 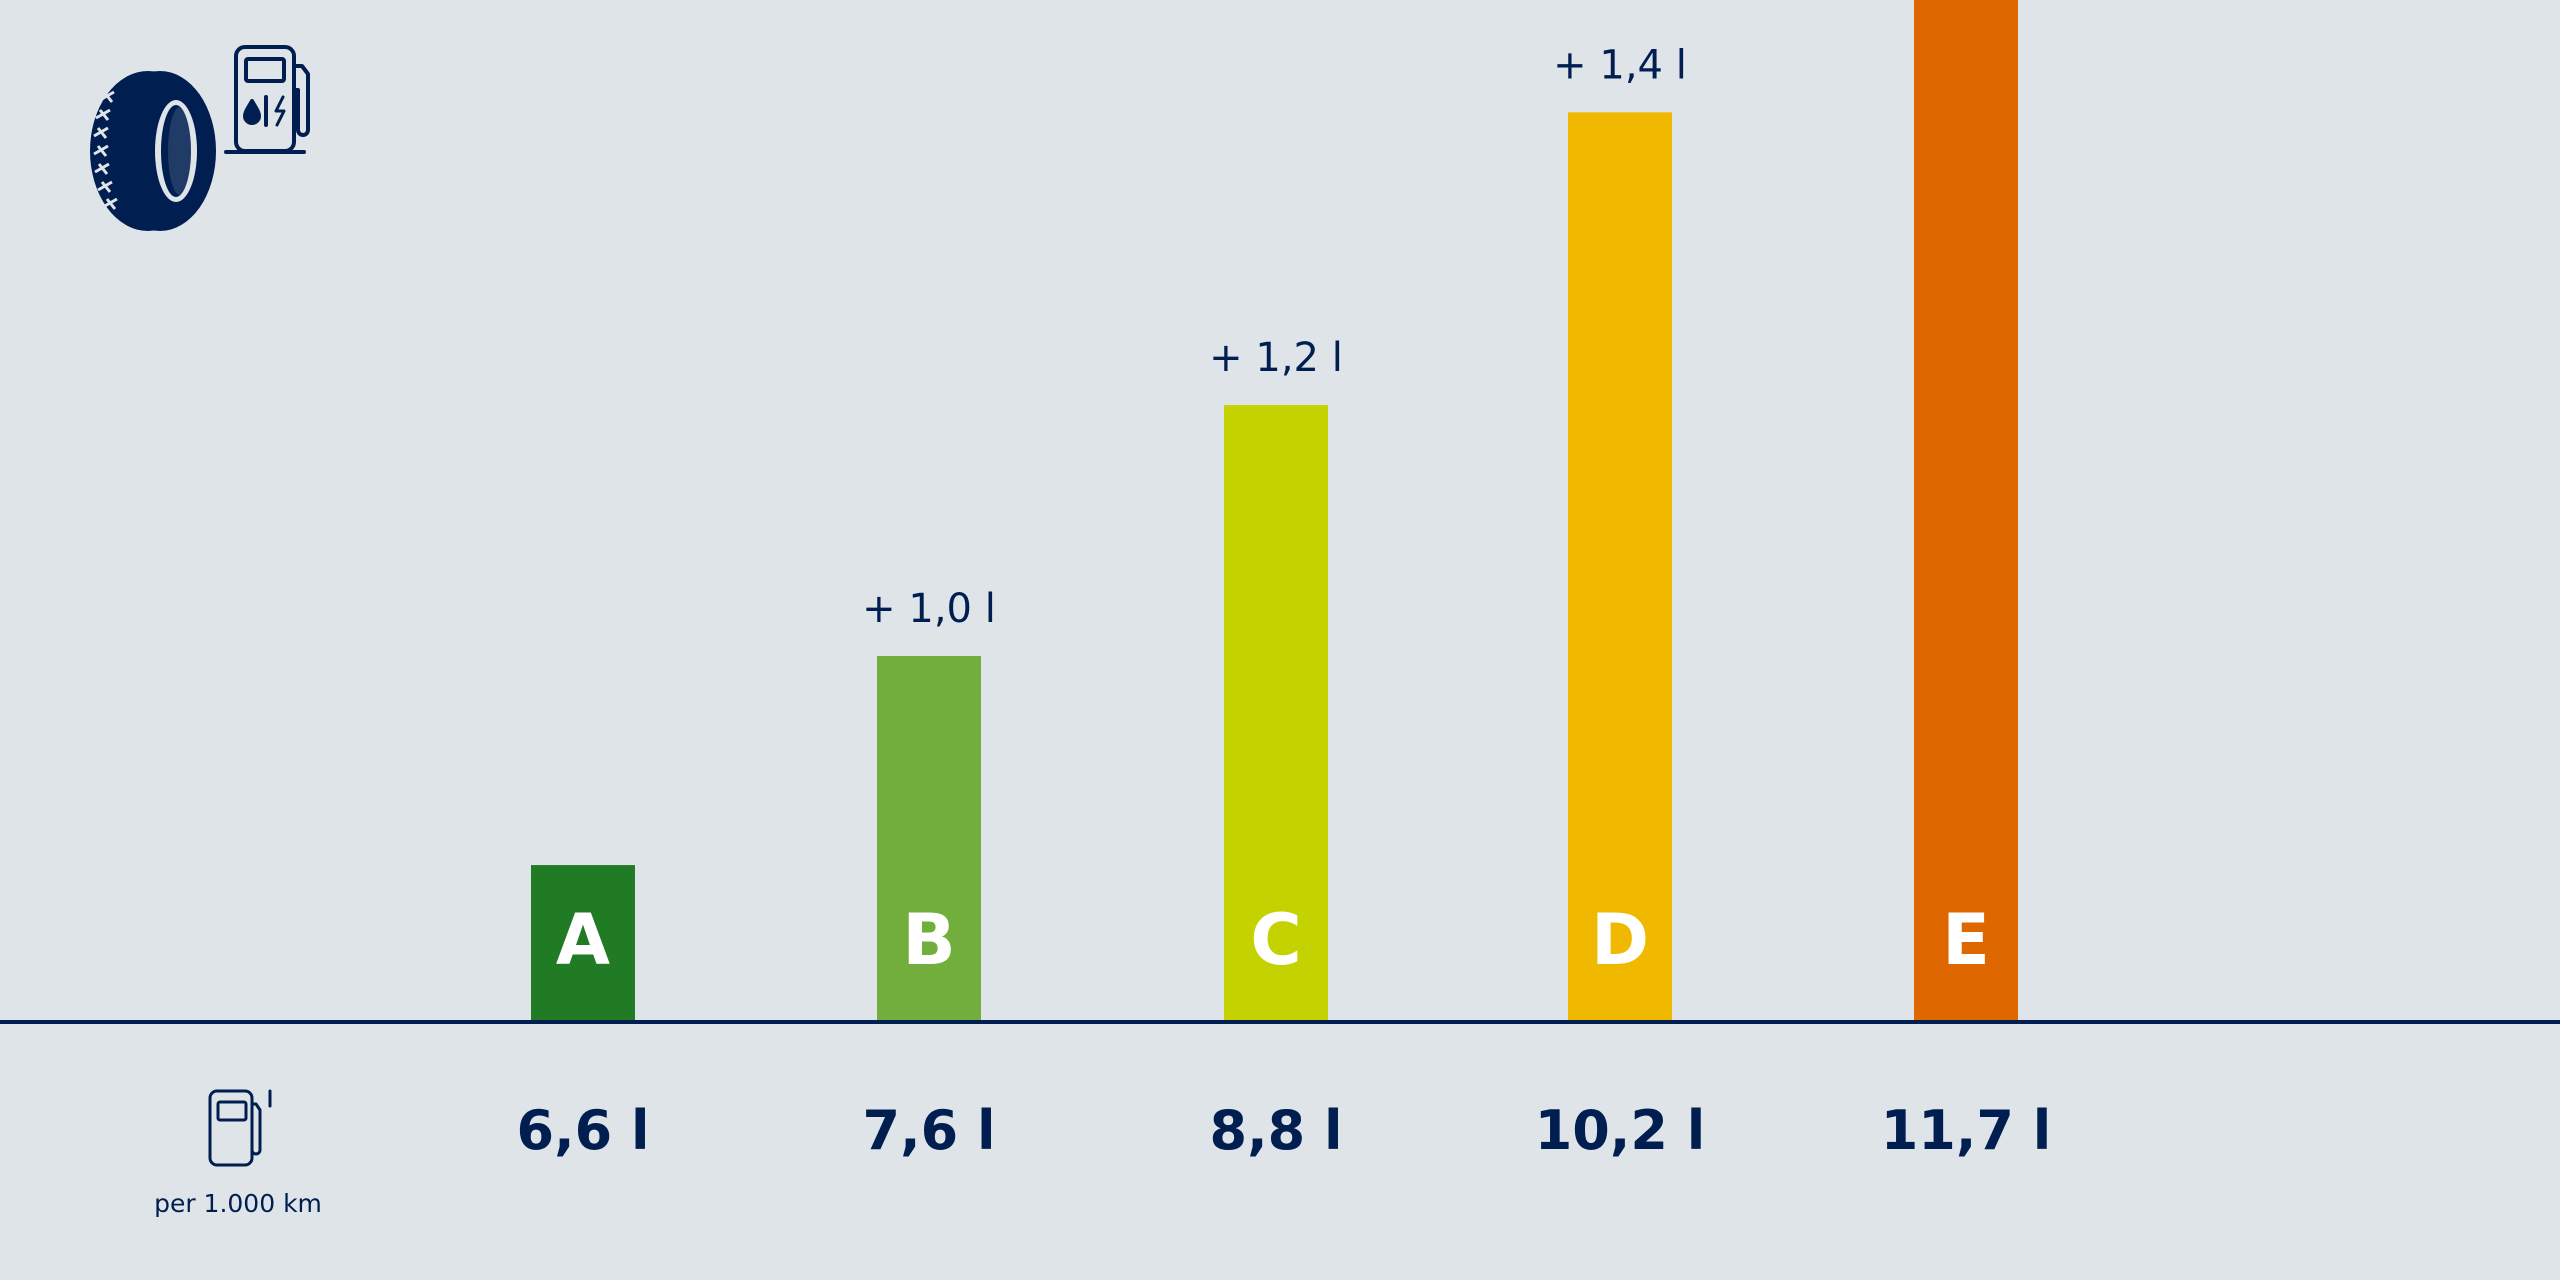 I want to click on bar-category-label: A, so click(x=583, y=940).